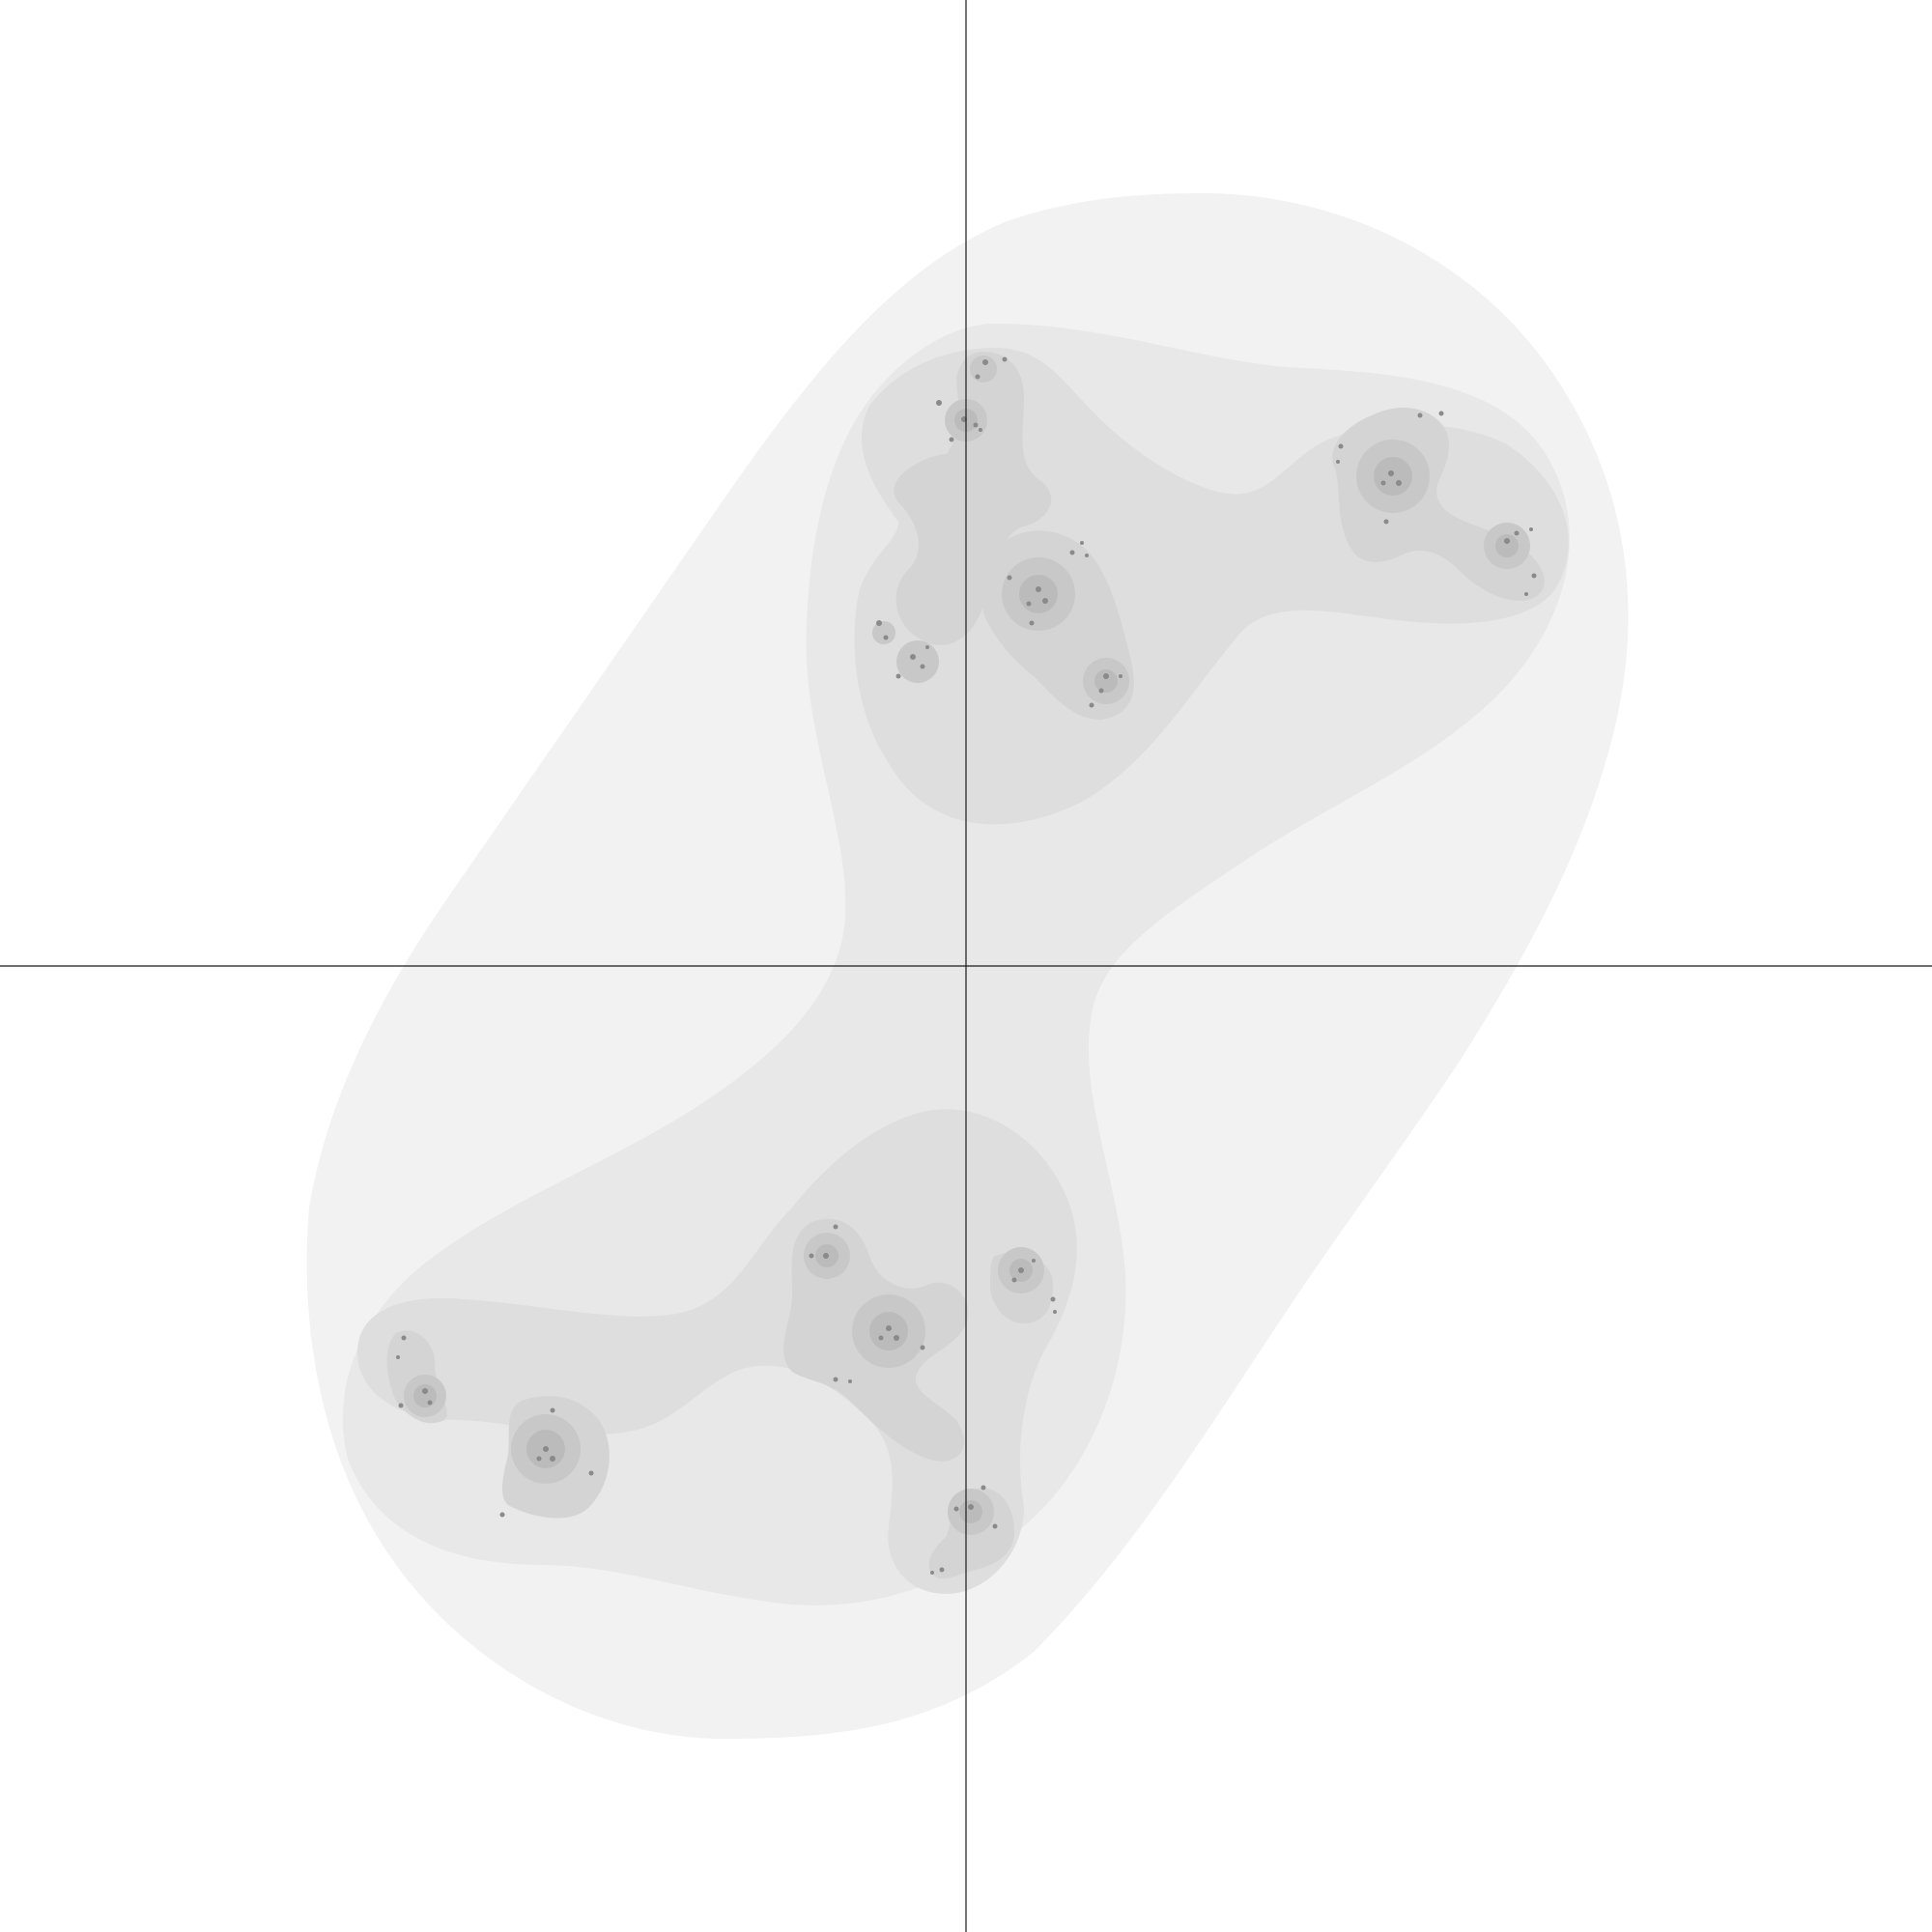 This screenshot has width=1932, height=1932. What do you see at coordinates (917, 661) in the screenshot?
I see `core-a3` at bounding box center [917, 661].